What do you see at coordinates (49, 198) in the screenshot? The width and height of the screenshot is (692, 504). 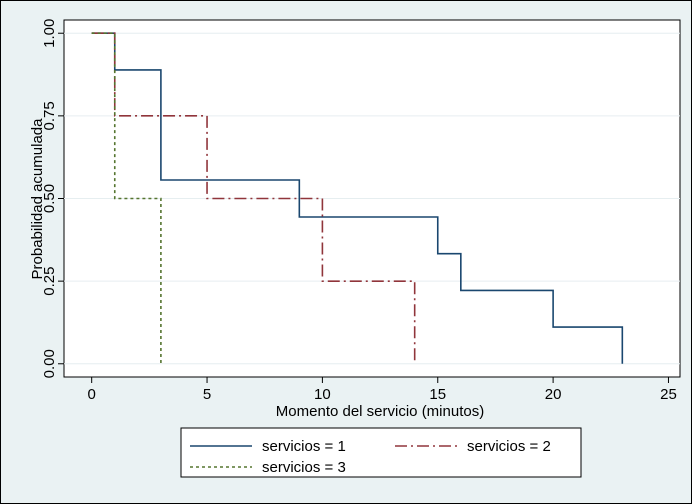 I see `y-tick-label-2: 0.50` at bounding box center [49, 198].